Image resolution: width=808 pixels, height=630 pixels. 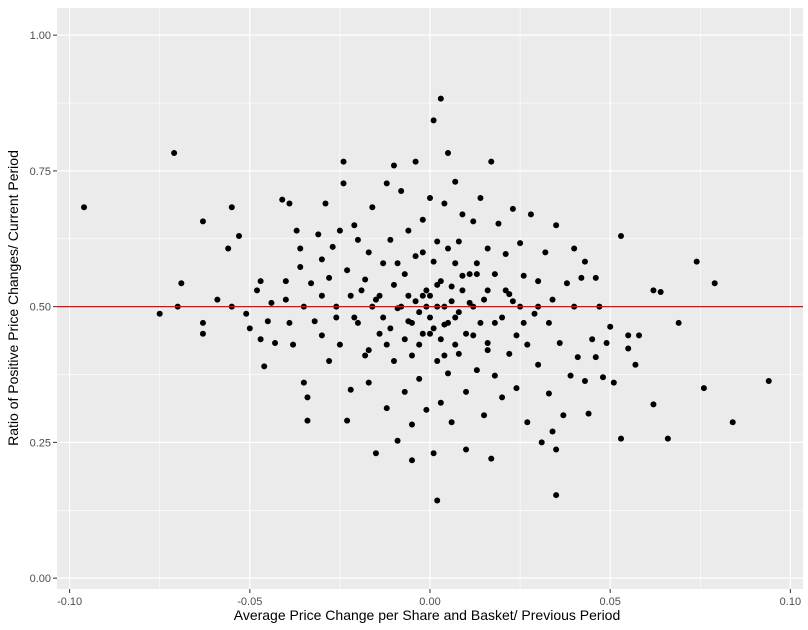 I want to click on y-tick-label: 0.25, so click(x=40, y=443).